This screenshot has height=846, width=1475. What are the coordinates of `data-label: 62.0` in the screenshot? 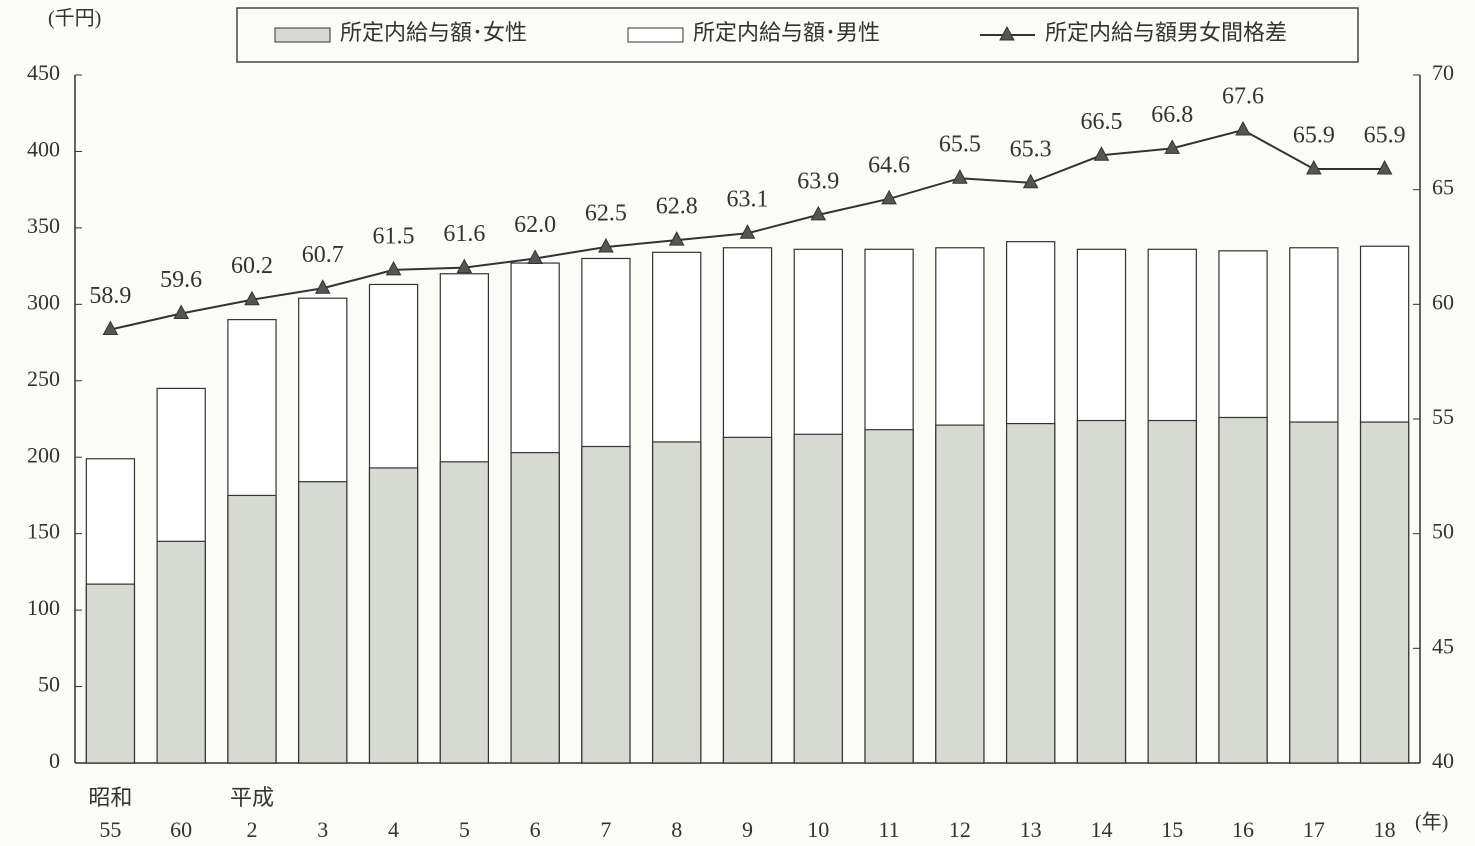 It's located at (535, 225).